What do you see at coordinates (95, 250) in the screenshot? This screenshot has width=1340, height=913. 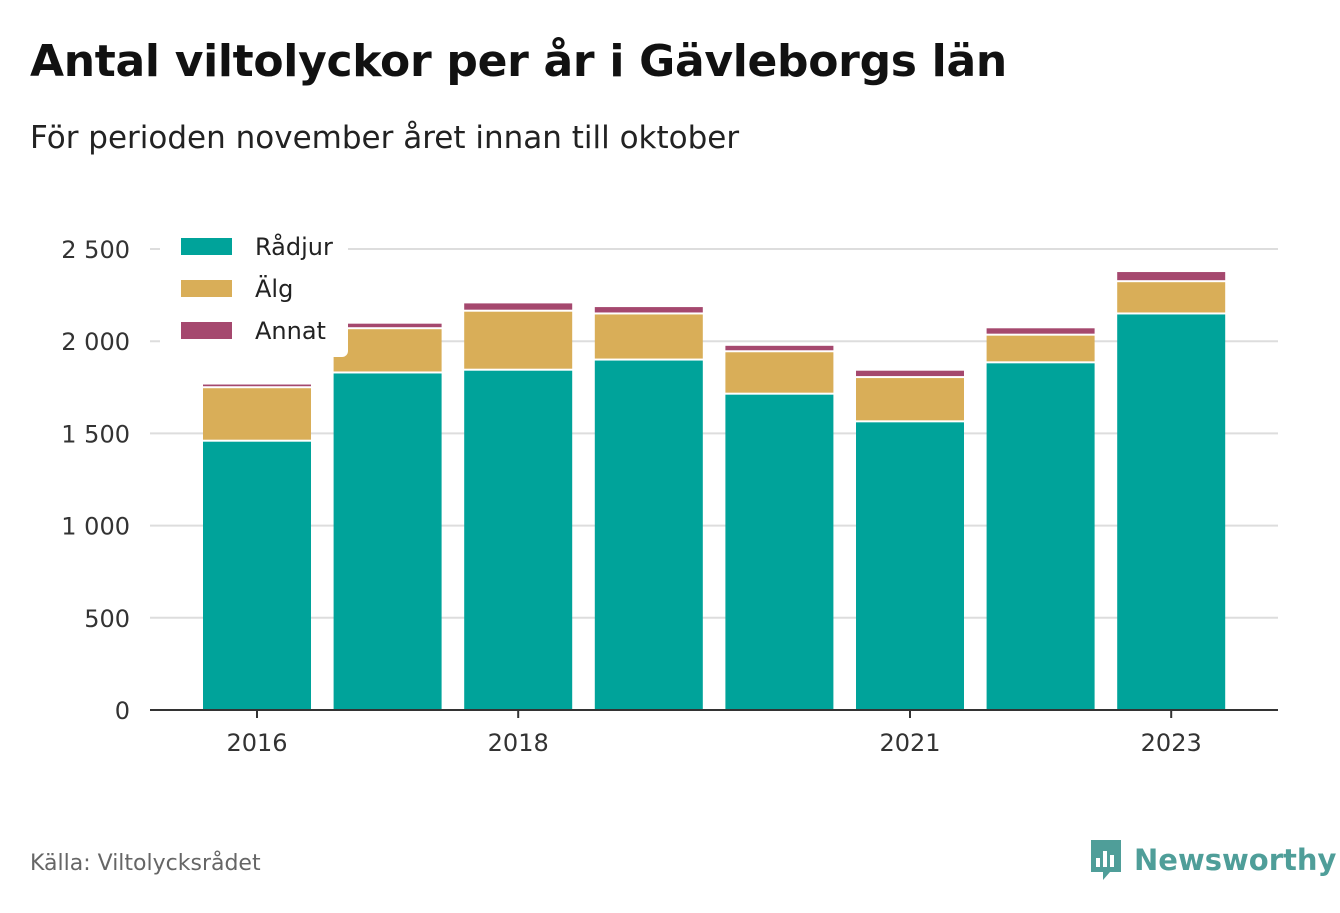 I see `y-tick-label: 2 500` at bounding box center [95, 250].